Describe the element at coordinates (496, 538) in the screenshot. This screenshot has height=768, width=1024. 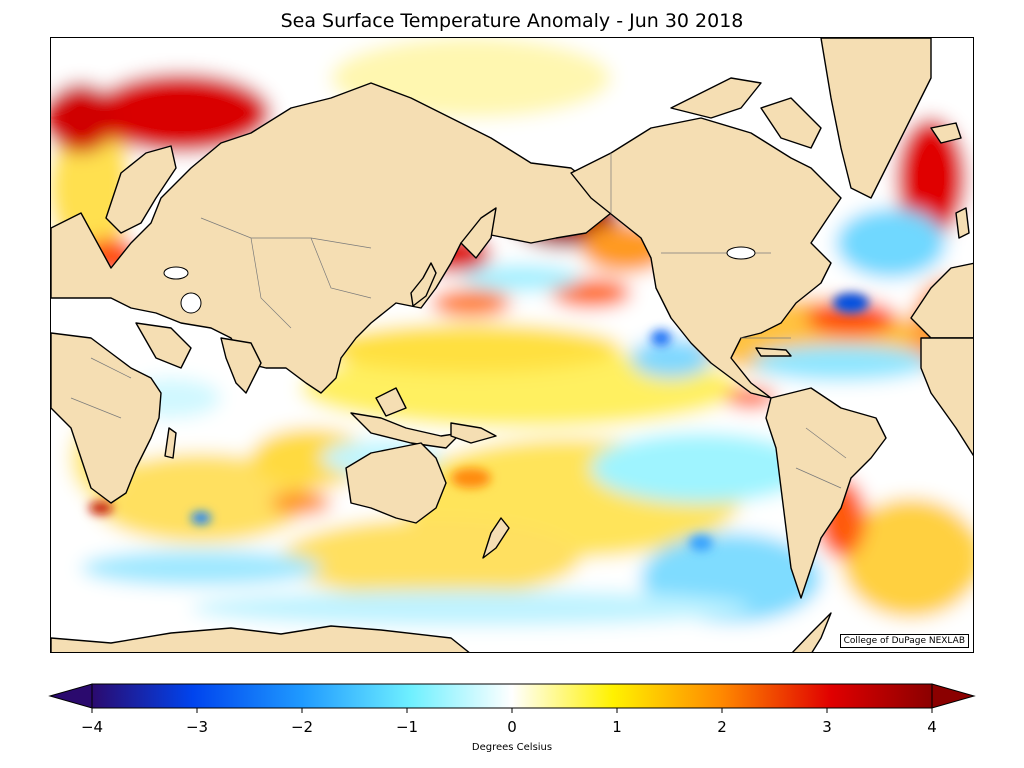
I see `new-zealand` at that location.